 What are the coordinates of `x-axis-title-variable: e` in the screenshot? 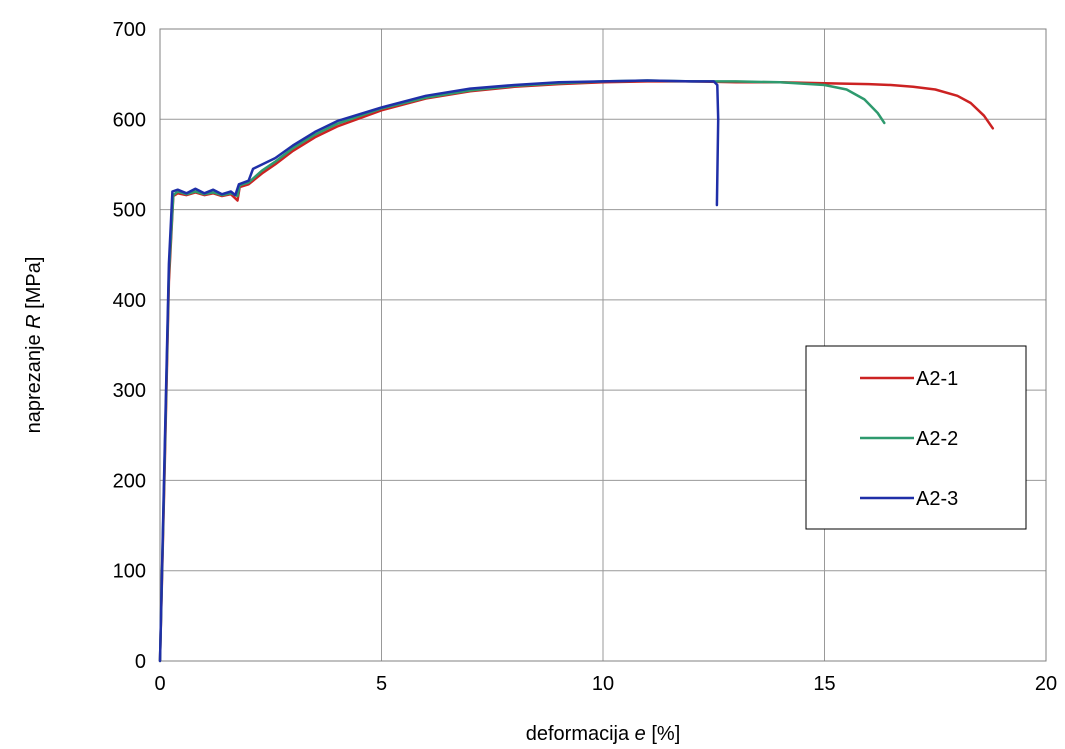 It's located at (640, 734).